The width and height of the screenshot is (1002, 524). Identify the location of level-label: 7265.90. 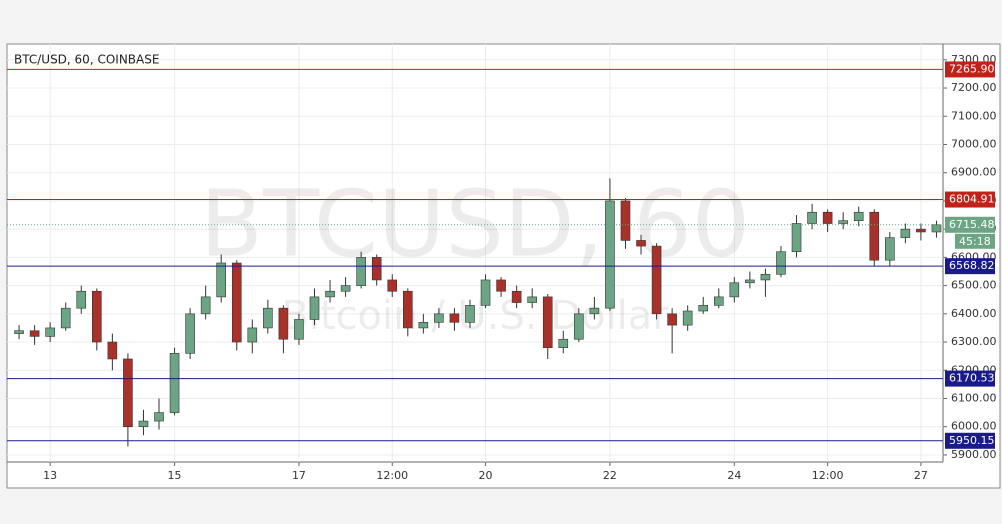
(972, 68).